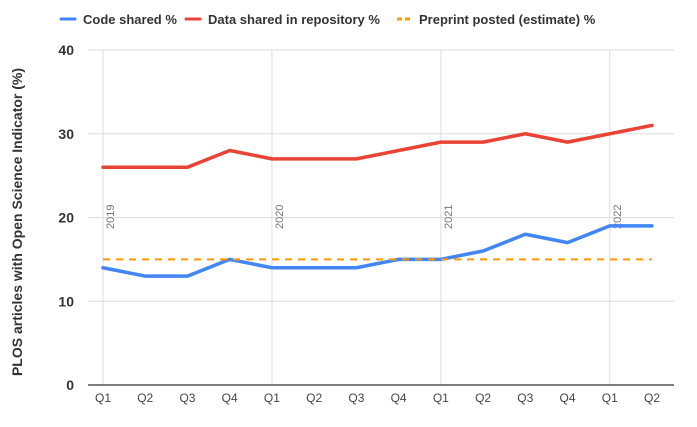 The width and height of the screenshot is (697, 427). Describe the element at coordinates (130, 19) in the screenshot. I see `legend-label: Code shared %` at that location.